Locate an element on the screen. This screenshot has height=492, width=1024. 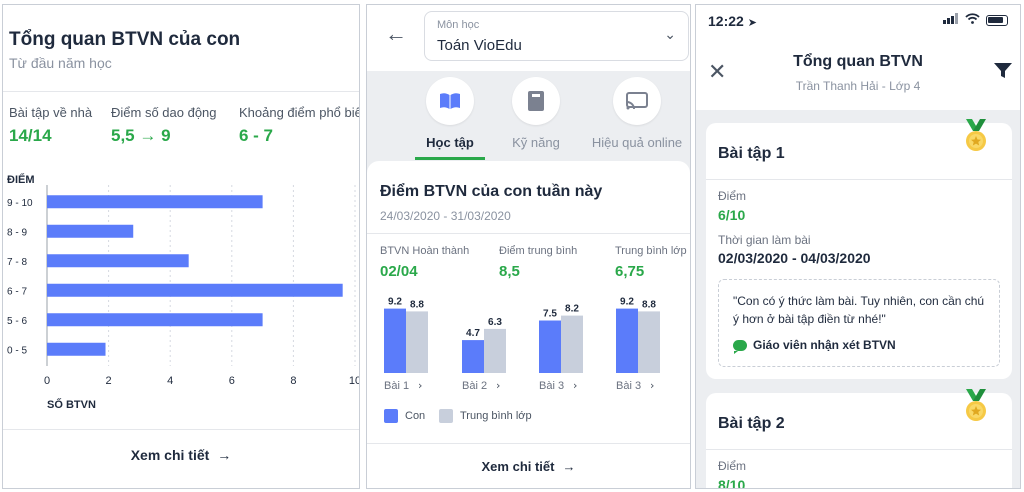
stat-value: 5,5 → 9 is located at coordinates (141, 135).